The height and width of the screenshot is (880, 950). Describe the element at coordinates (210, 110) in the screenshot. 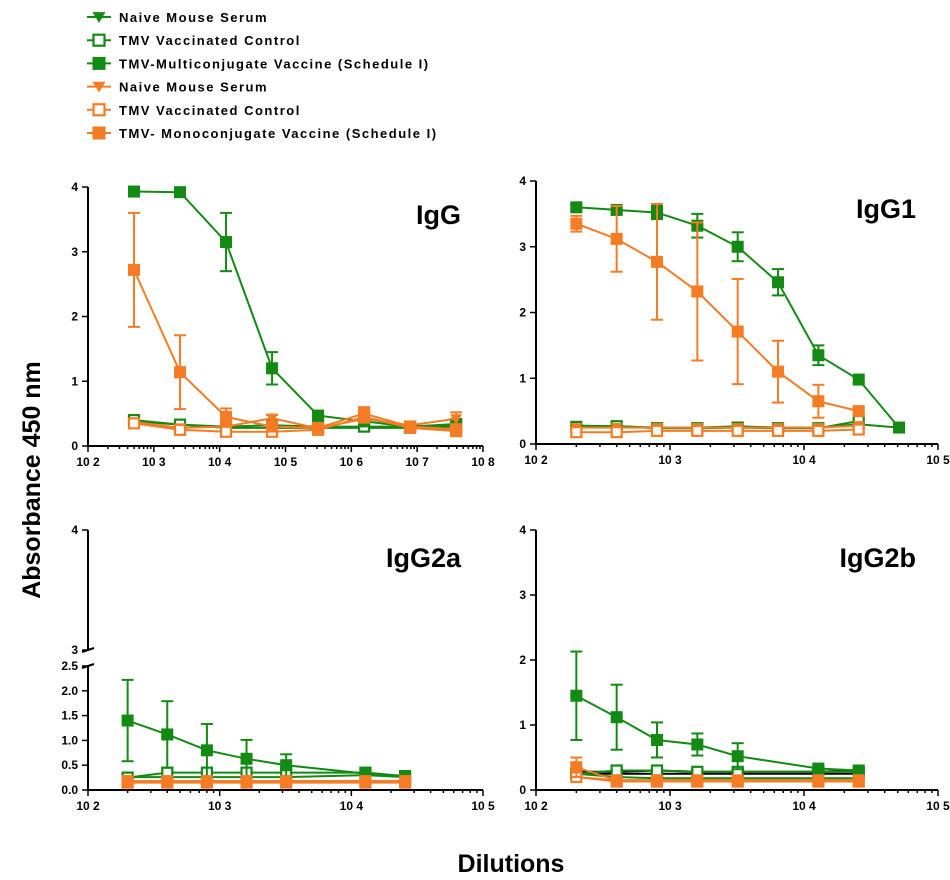

I see `legend-label-4: TMV Vaccinated Control` at that location.